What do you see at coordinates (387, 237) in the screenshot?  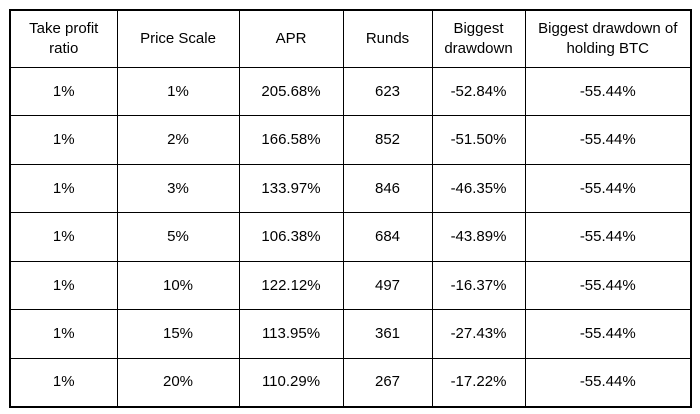 I see `table-cell: 684` at bounding box center [387, 237].